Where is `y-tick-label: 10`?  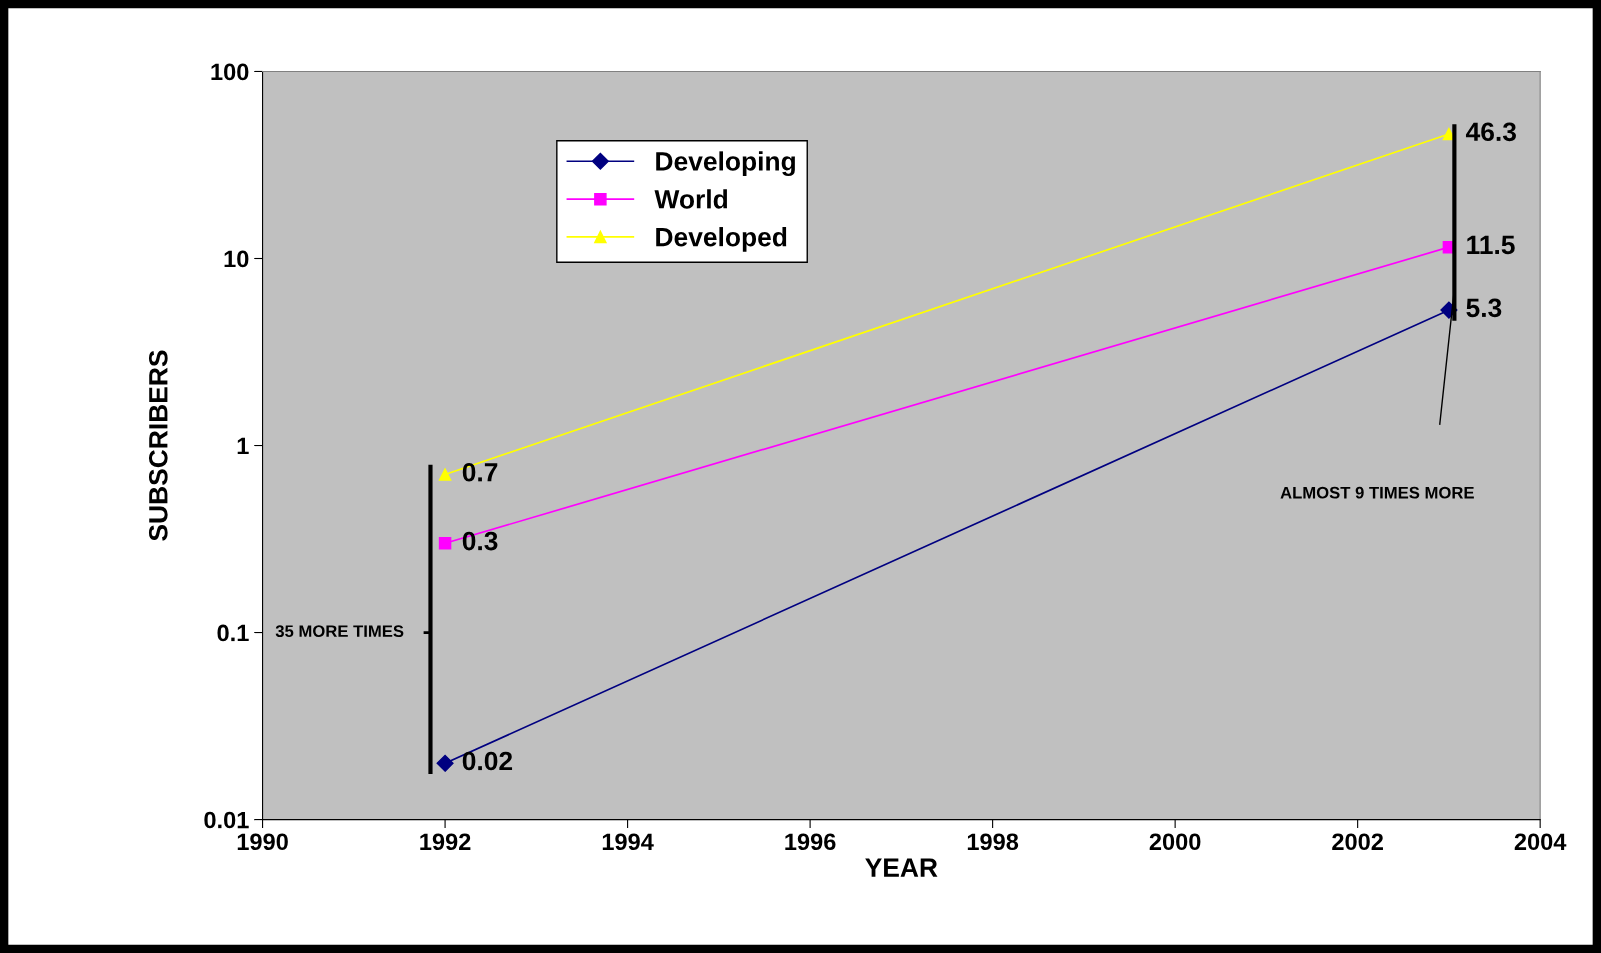
y-tick-label: 10 is located at coordinates (236, 259).